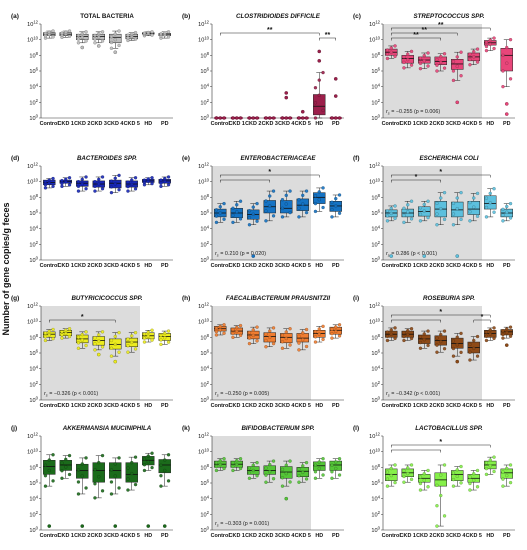 The image size is (527, 550). Describe the element at coordinates (107, 158) in the screenshot. I see `panel-title: BACTEROIDES SPP.` at that location.